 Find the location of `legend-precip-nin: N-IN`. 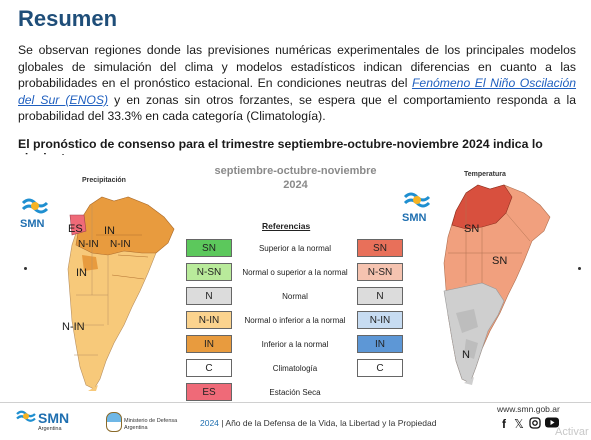

legend-precip-nin: N-IN is located at coordinates (209, 320).